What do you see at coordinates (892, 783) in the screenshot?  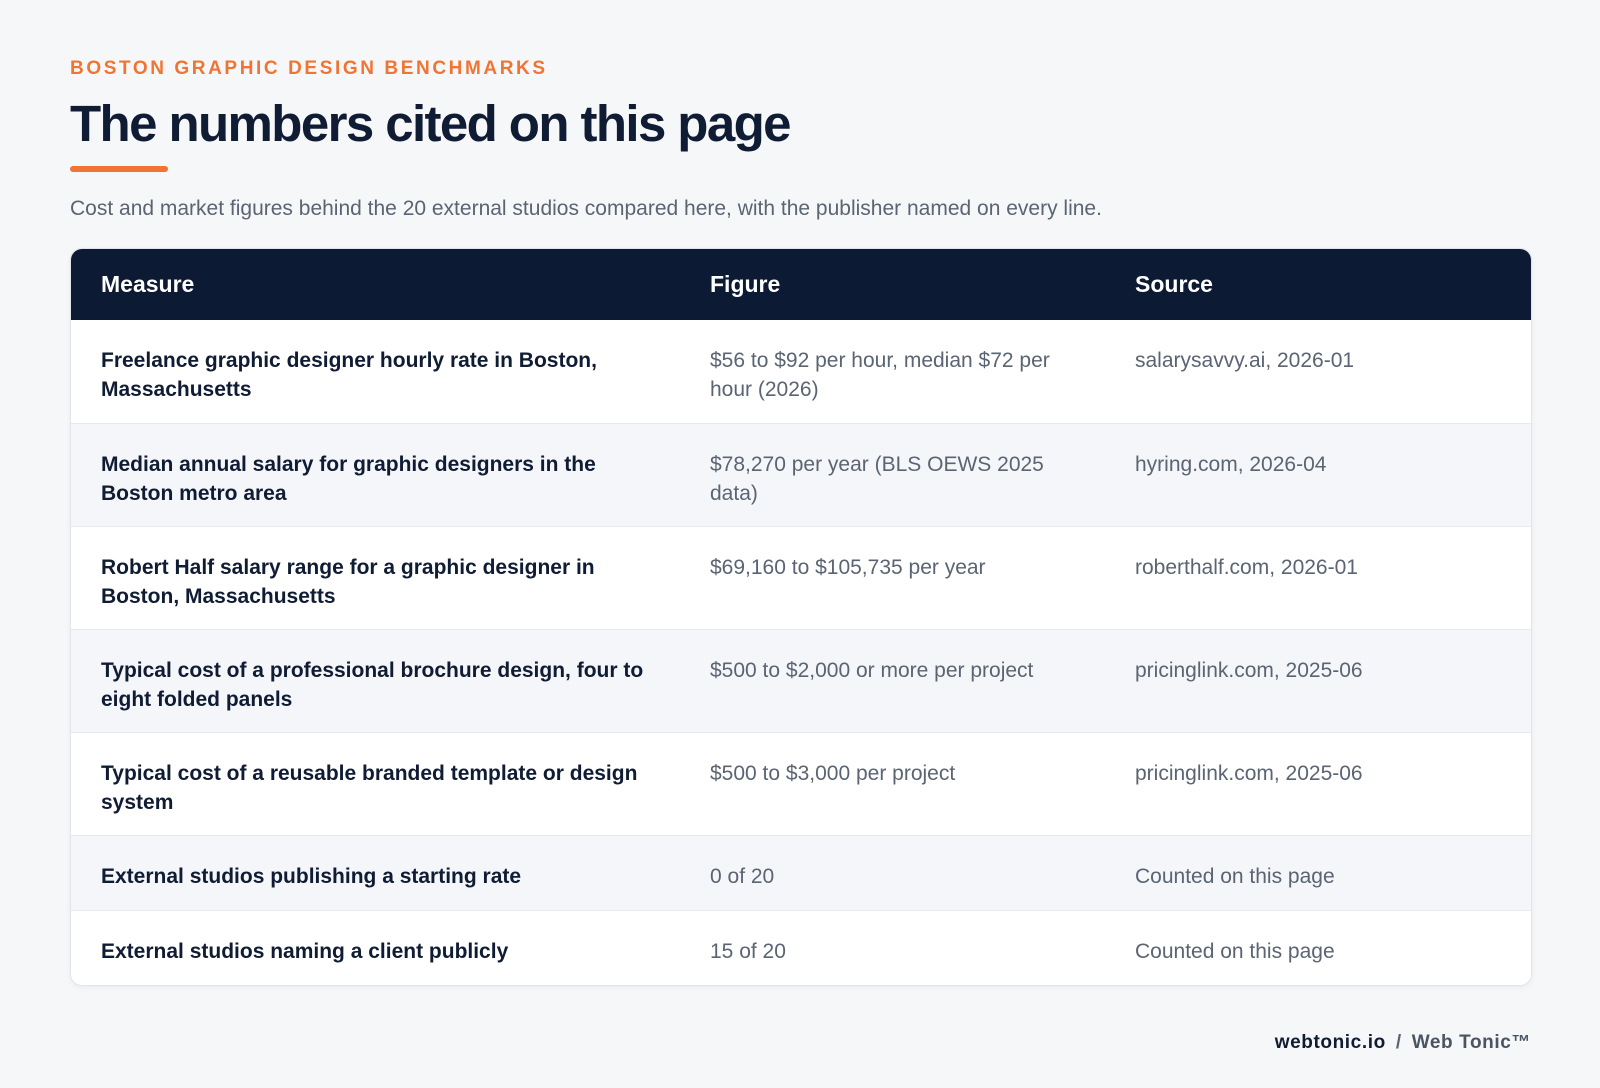 I see `figure-cell: $500 to $3,000 per project` at bounding box center [892, 783].